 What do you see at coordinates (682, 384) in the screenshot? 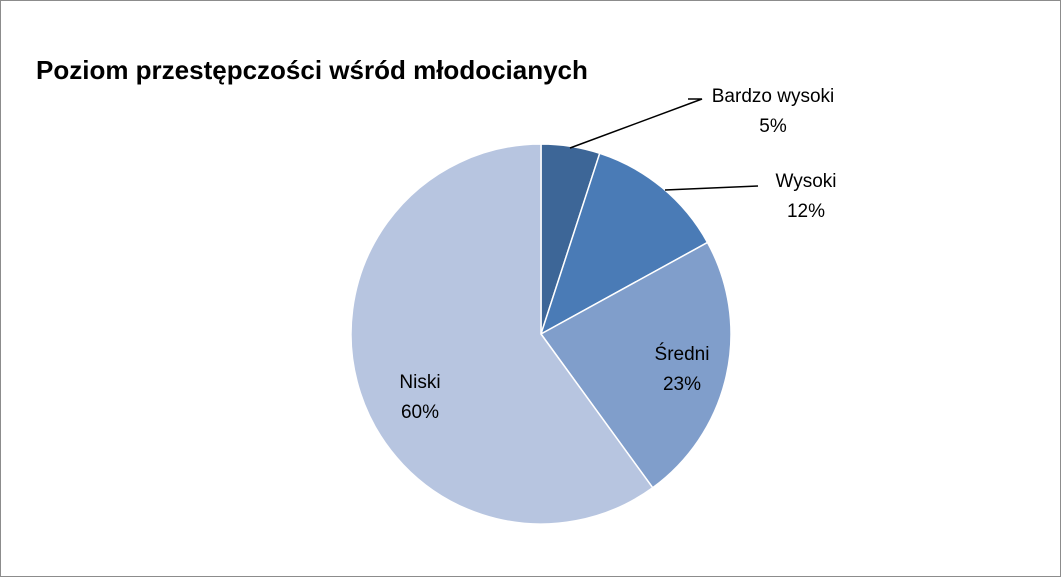
I see `slice-value: 23%` at bounding box center [682, 384].